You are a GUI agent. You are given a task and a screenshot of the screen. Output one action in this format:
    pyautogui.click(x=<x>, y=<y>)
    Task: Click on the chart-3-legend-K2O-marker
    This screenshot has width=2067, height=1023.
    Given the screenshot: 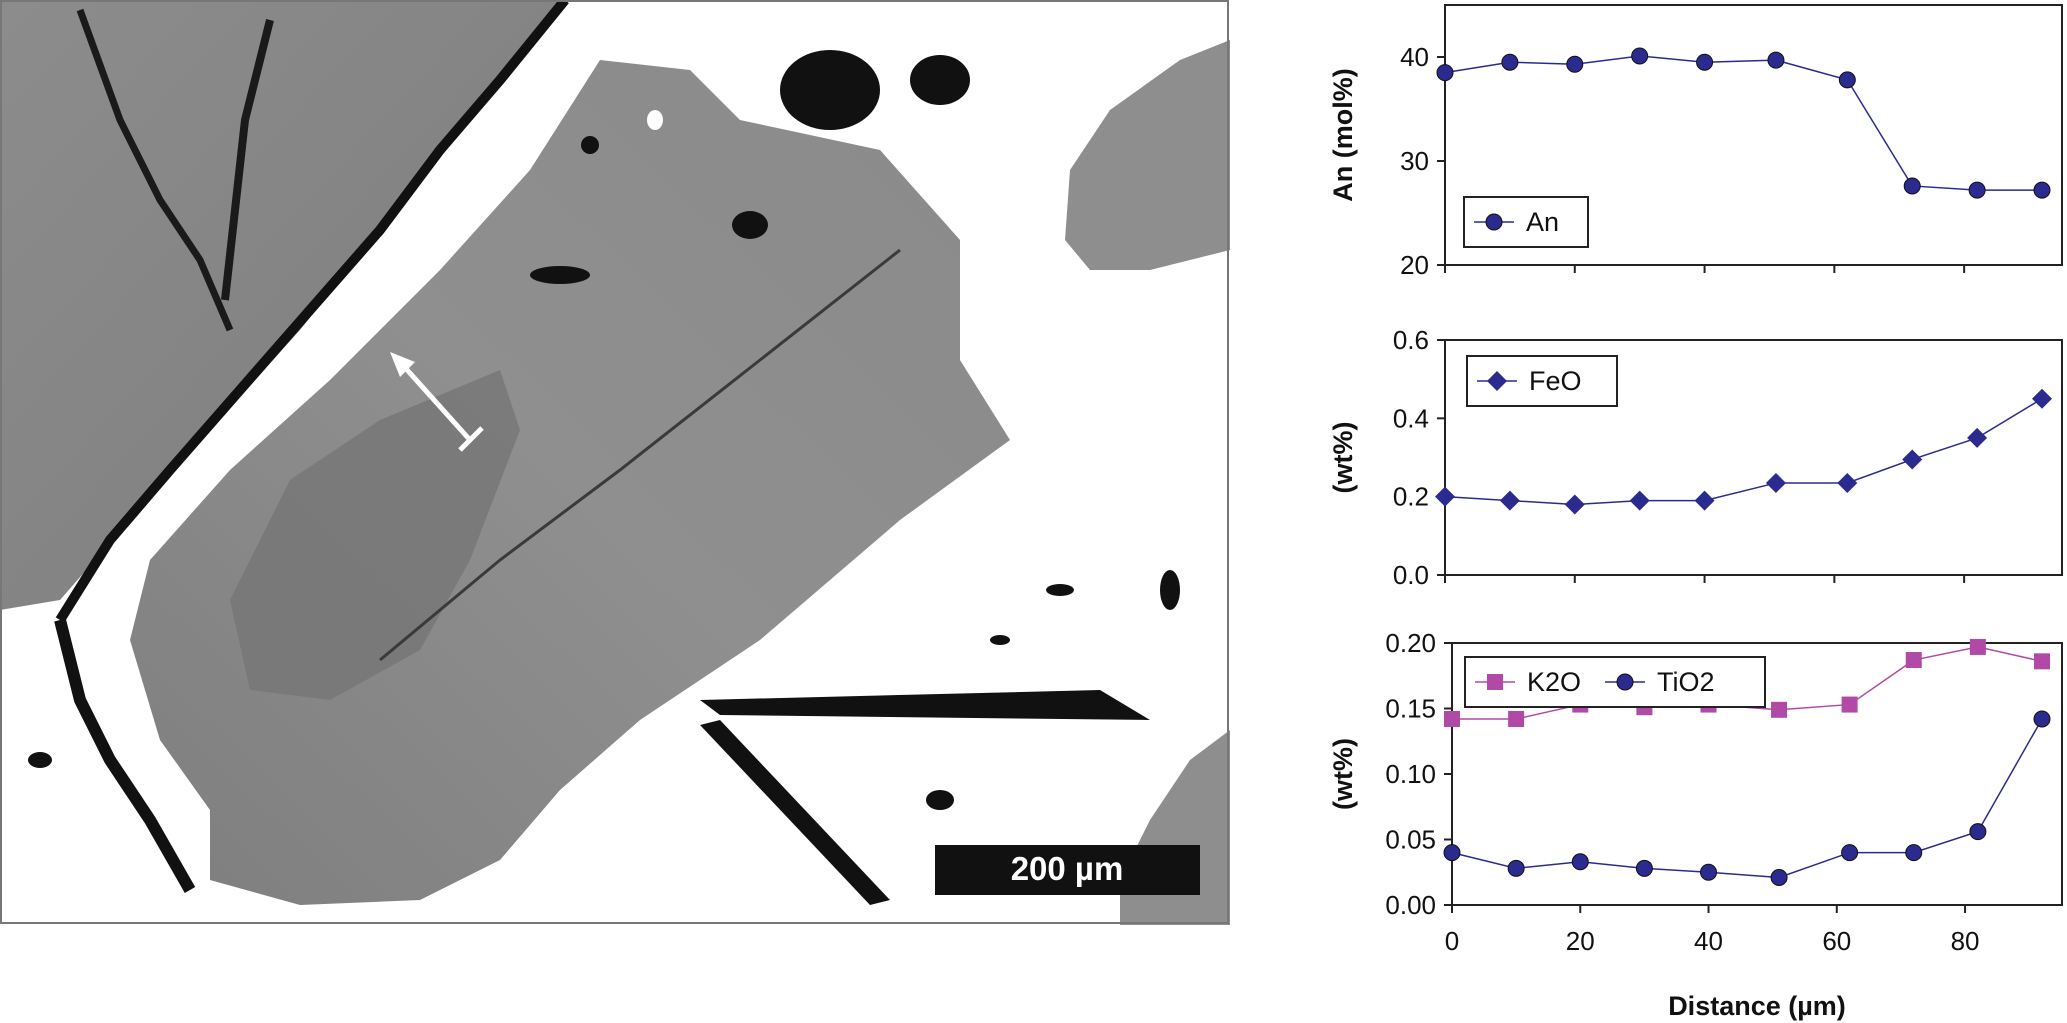 What is the action you would take?
    pyautogui.click(x=1495, y=682)
    